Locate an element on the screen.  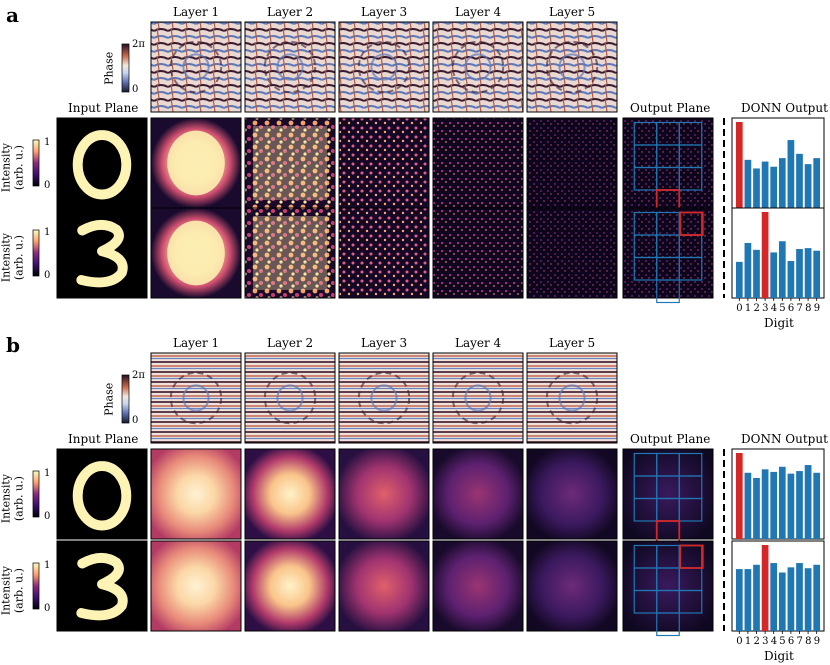
intensity-blob is located at coordinates (196, 163).